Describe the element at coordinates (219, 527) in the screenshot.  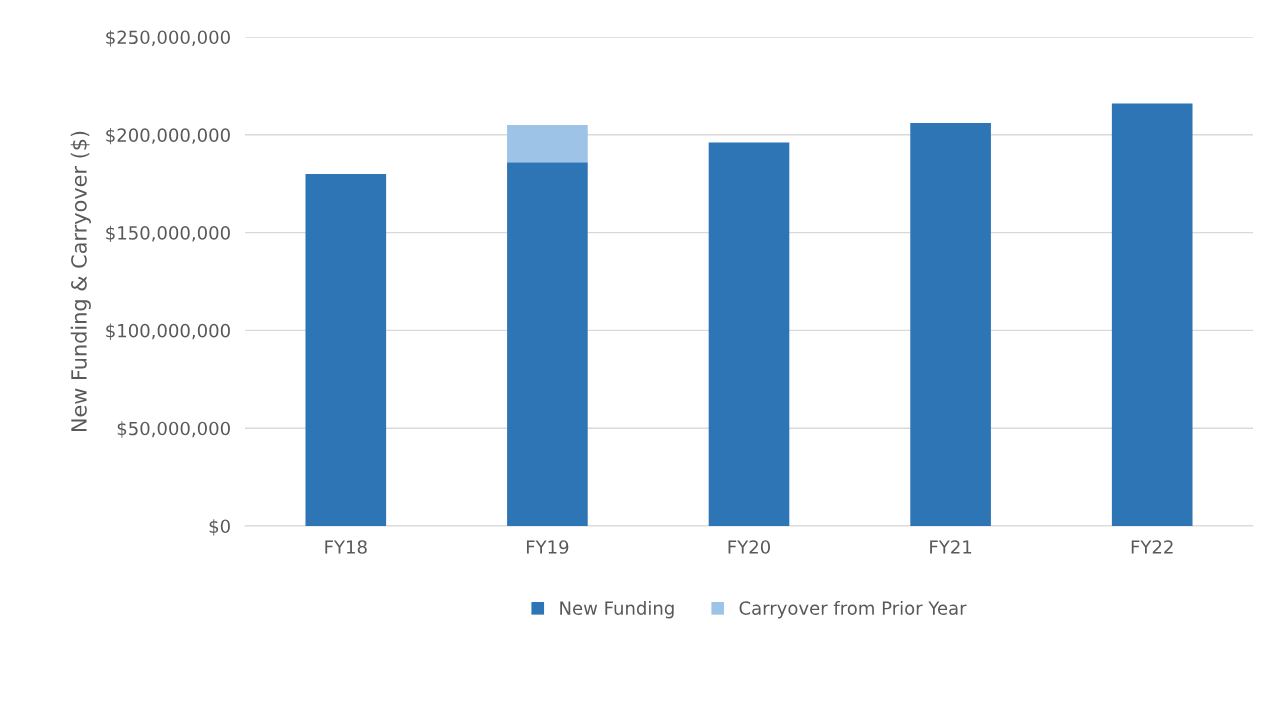
I see `y-tick-label: $0` at that location.